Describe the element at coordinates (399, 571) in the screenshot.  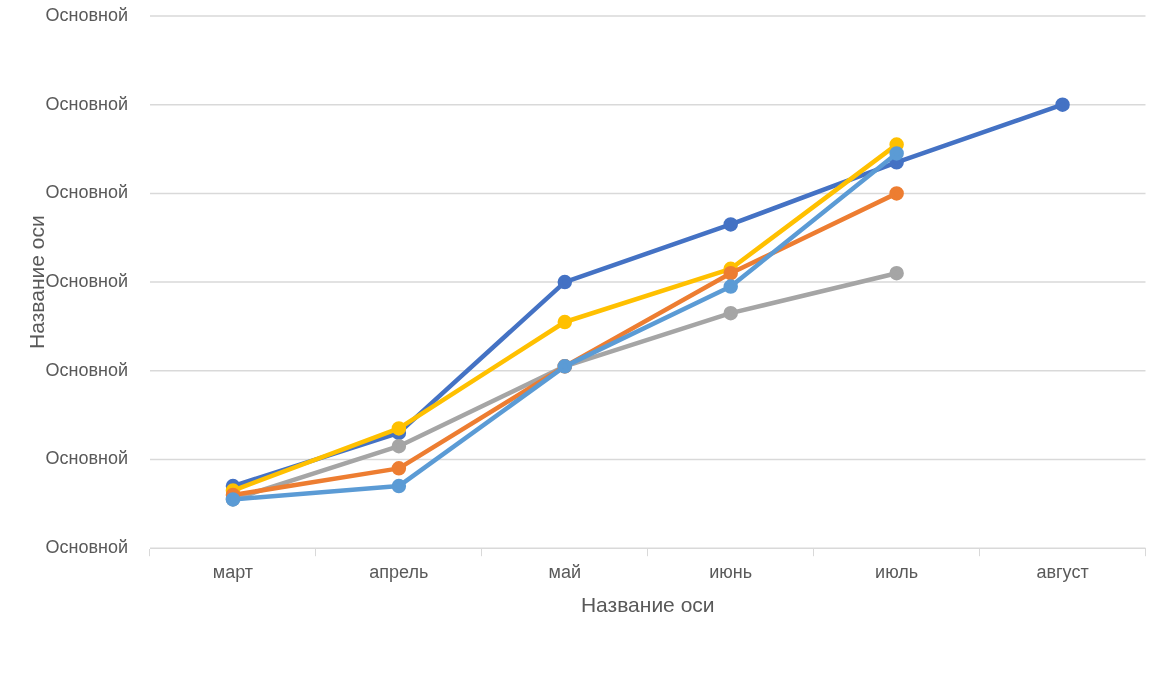
I see `x-tick-label: апрель` at that location.